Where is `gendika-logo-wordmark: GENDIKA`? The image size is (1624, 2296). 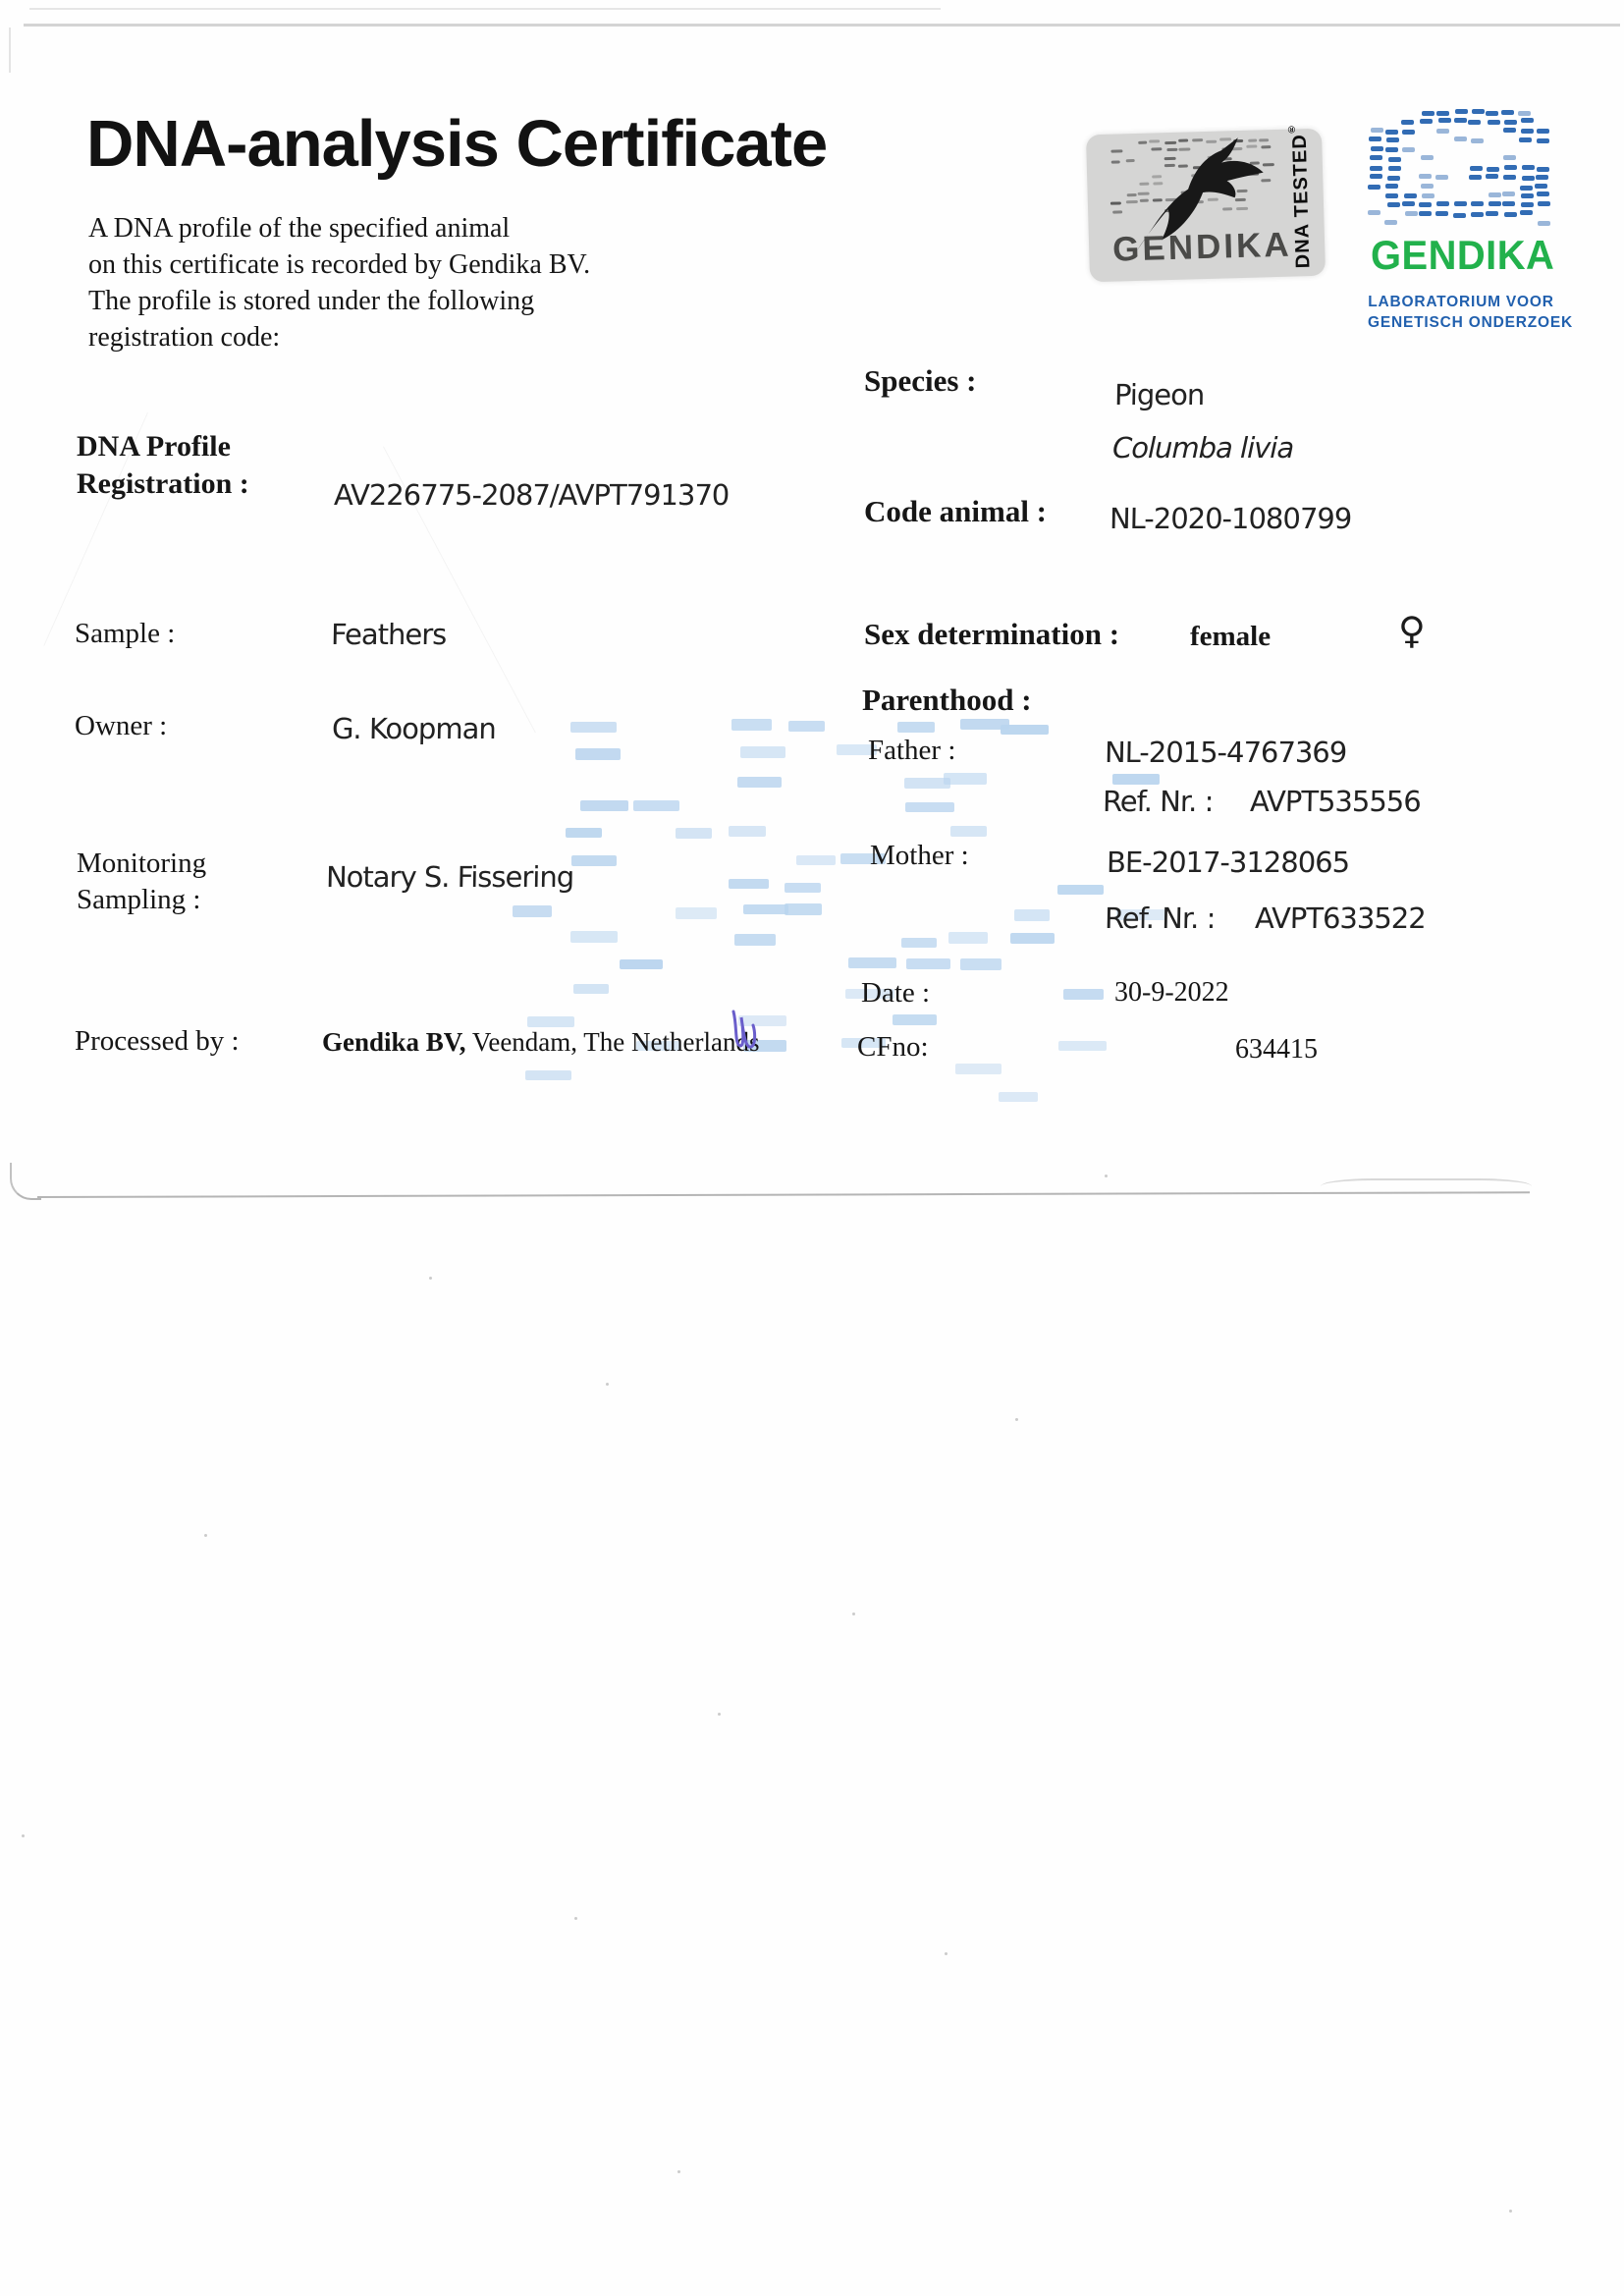
gendika-logo-wordmark: GENDIKA is located at coordinates (1463, 255).